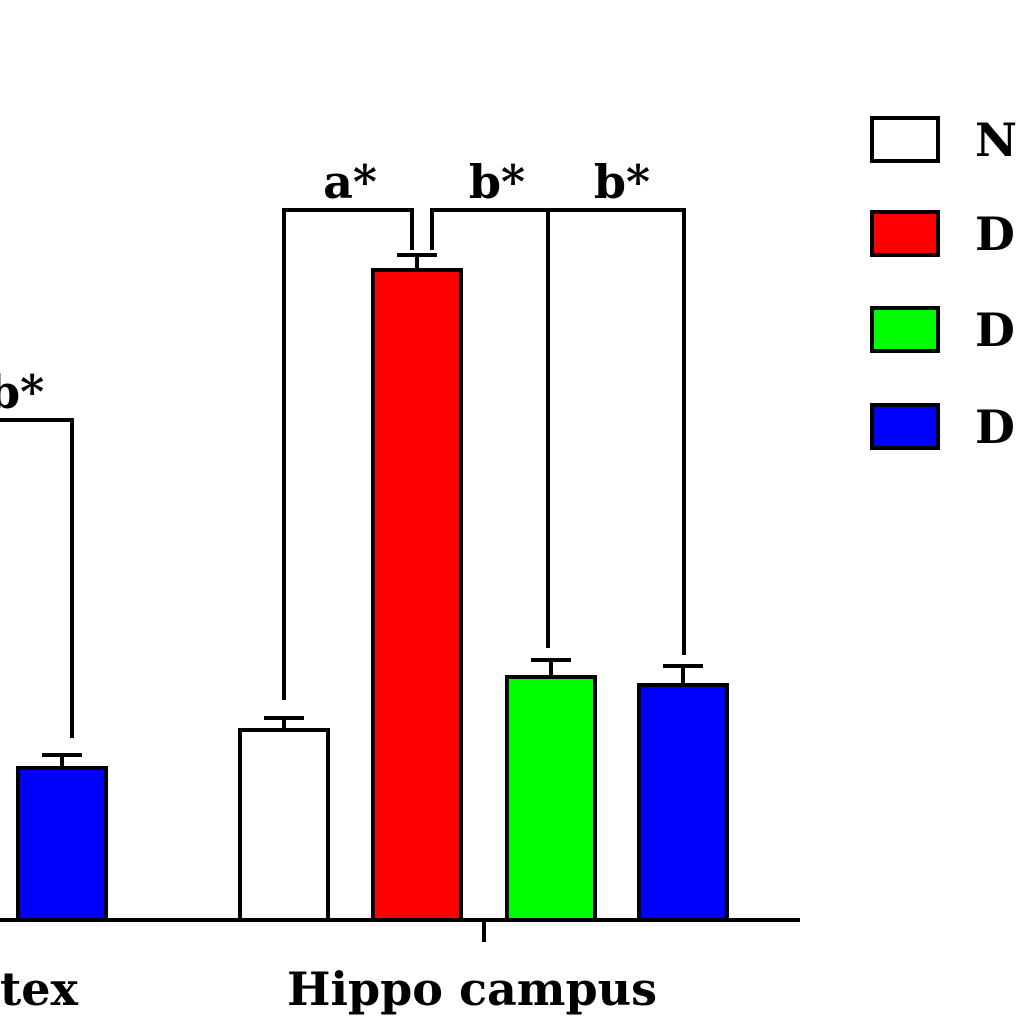 Image resolution: width=1024 pixels, height=1024 pixels. What do you see at coordinates (472, 989) in the screenshot?
I see `x-tick-label: Hippo campus` at bounding box center [472, 989].